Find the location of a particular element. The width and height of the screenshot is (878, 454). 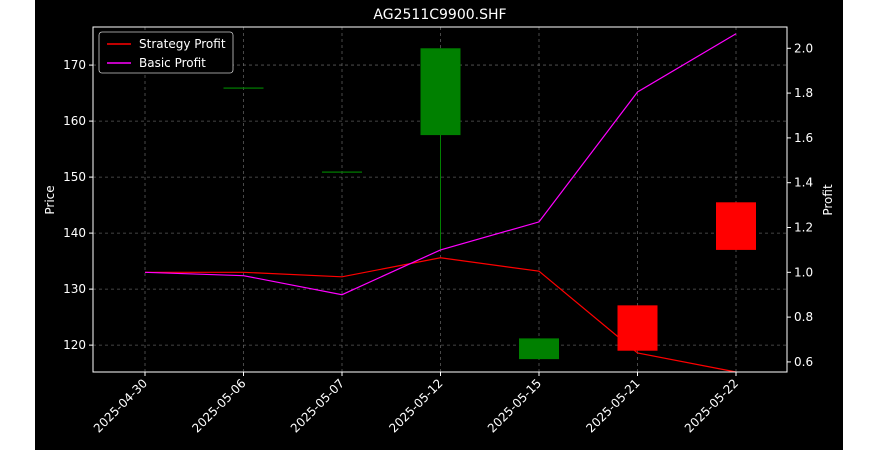

y2-axis-label: Profit is located at coordinates (828, 200).